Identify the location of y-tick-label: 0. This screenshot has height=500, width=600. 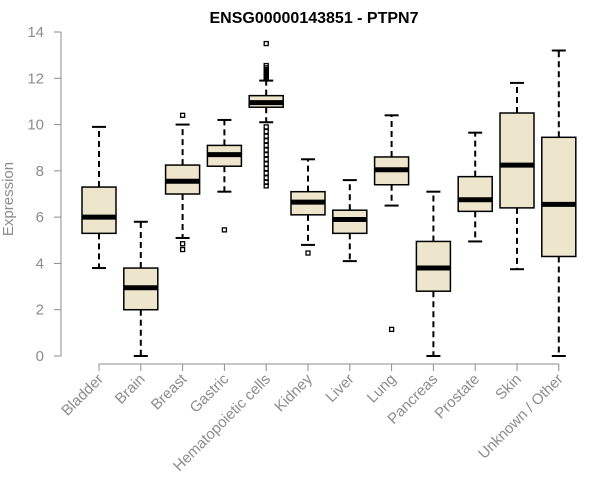
(40, 356).